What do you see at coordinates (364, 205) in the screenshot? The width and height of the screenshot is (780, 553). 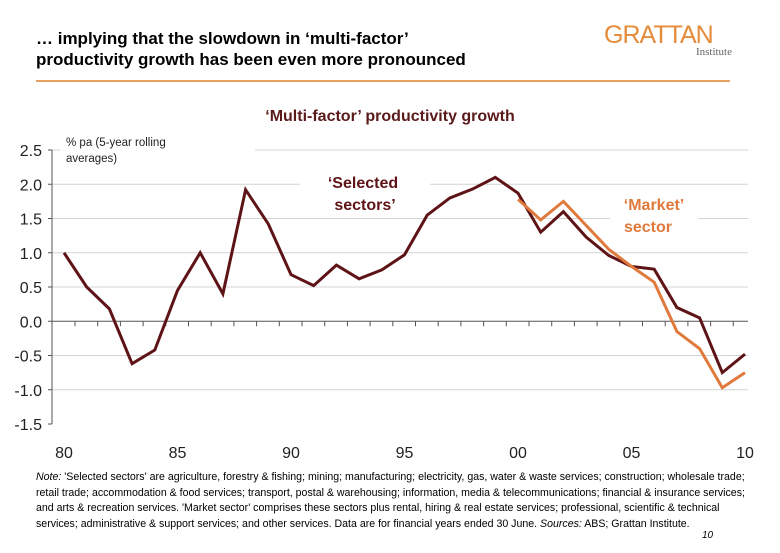 I see `legend-selected-sectors: sectors’` at bounding box center [364, 205].